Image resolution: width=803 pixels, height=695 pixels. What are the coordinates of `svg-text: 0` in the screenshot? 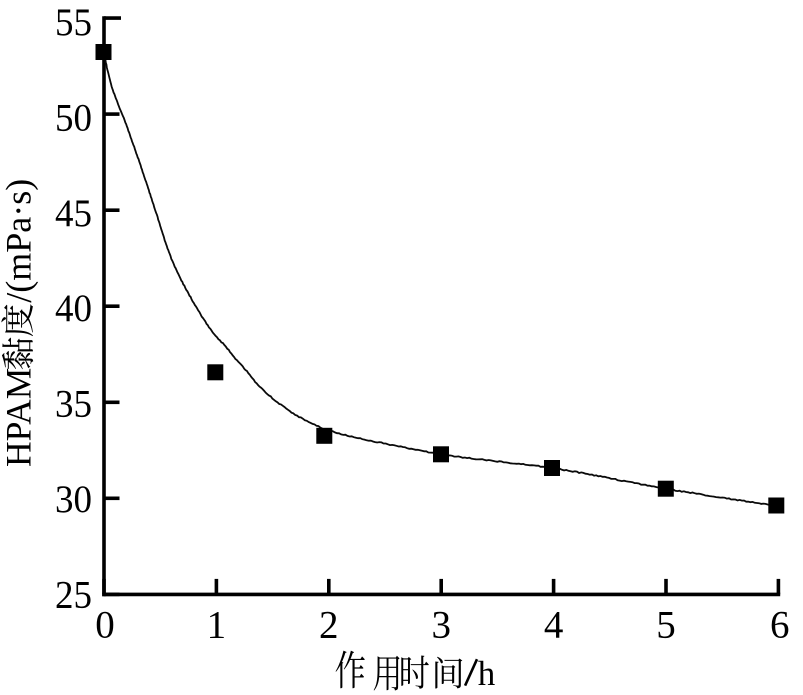 It's located at (105, 625).